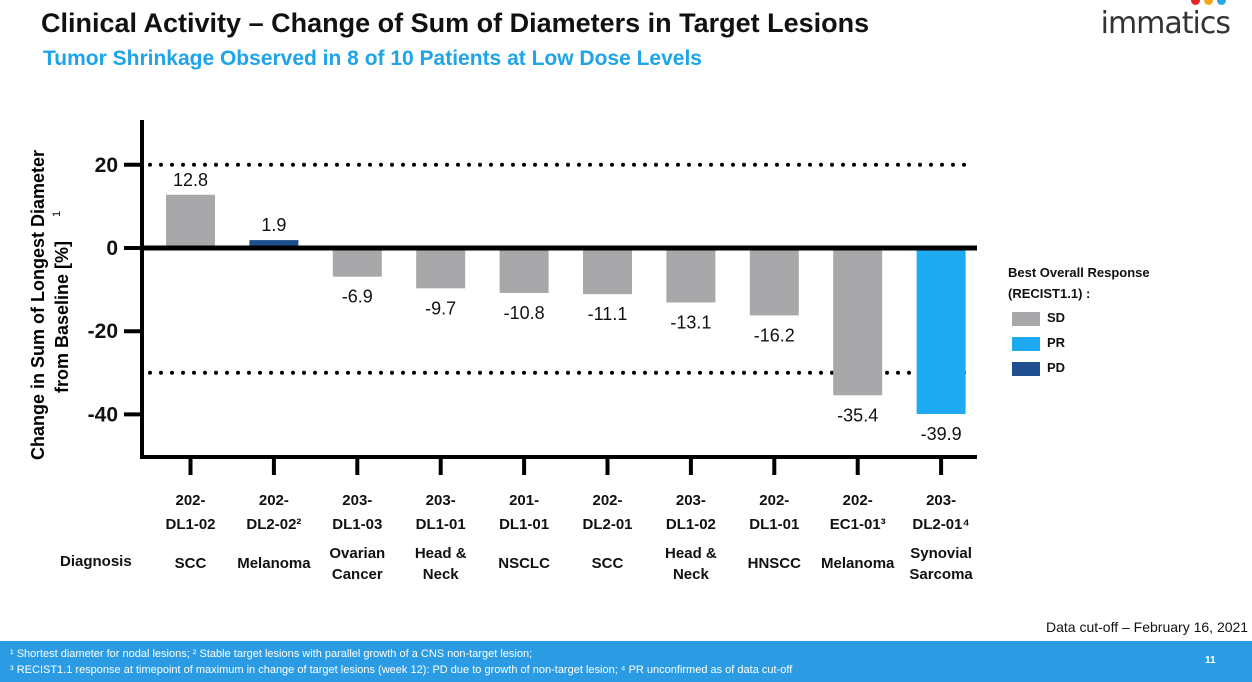 The width and height of the screenshot is (1252, 682). What do you see at coordinates (524, 500) in the screenshot?
I see `patient-id-4-line-0: 201-` at bounding box center [524, 500].